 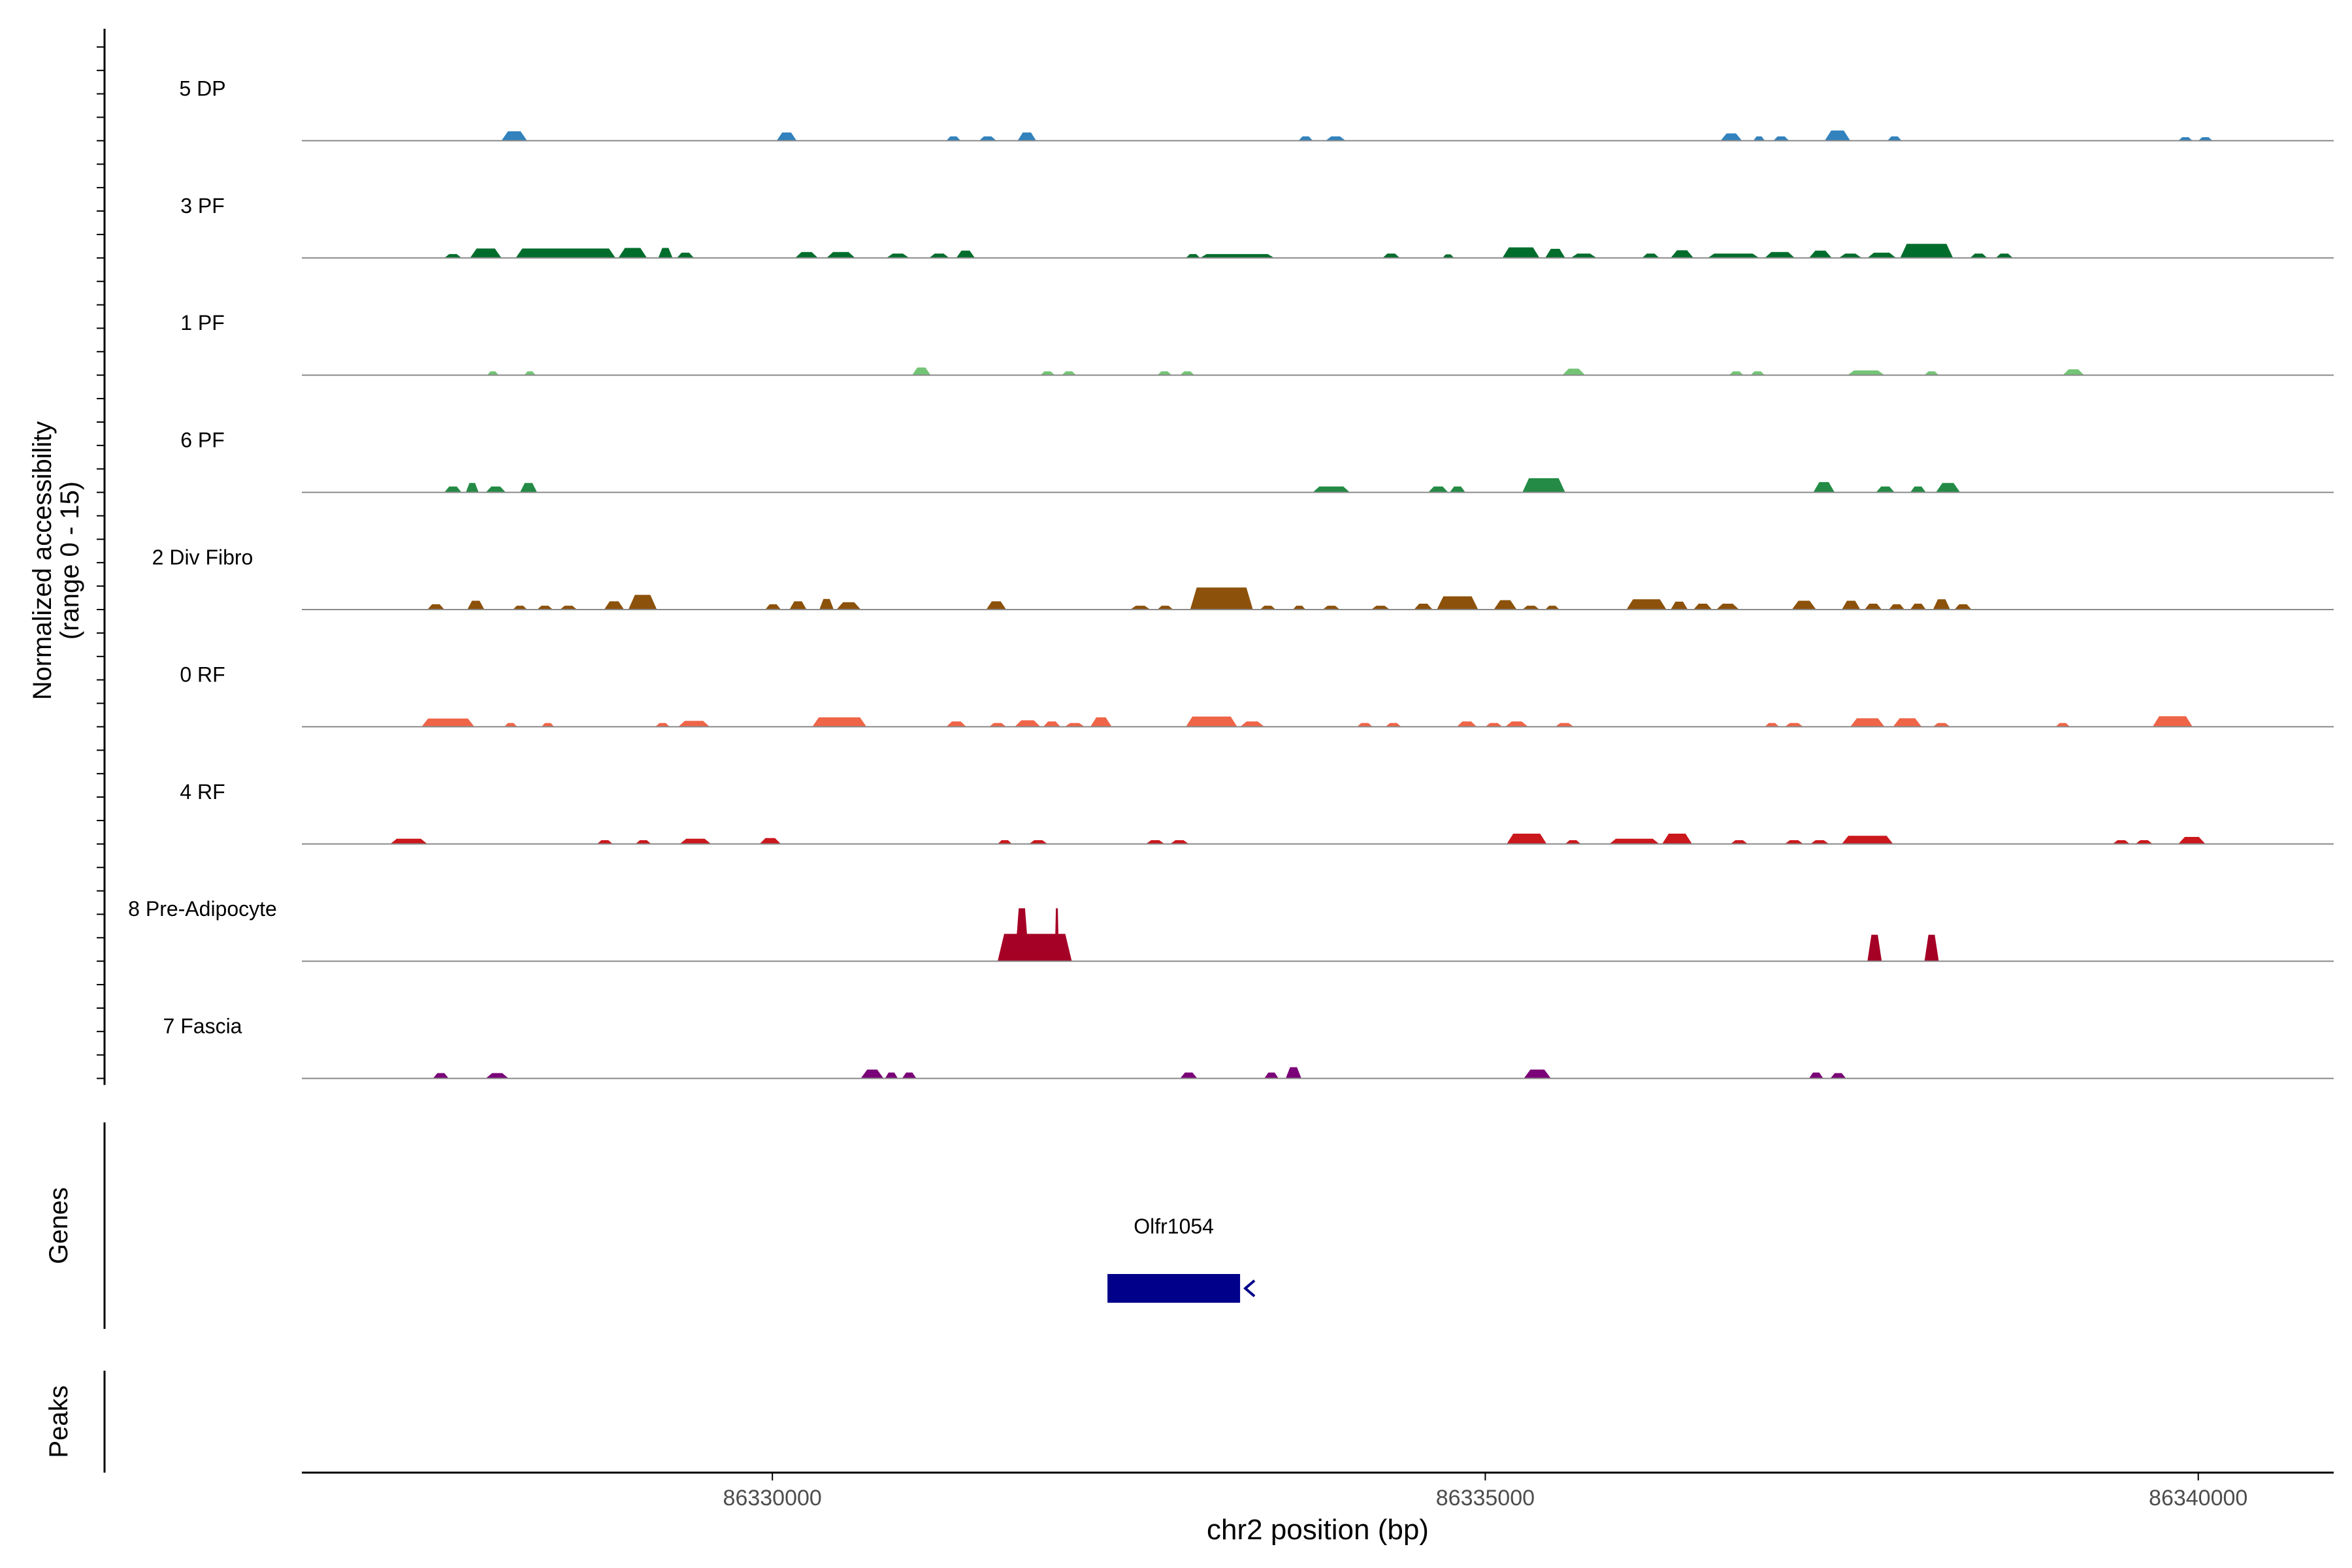 What do you see at coordinates (1174, 1226) in the screenshot?
I see `gene-name: Olfr1054` at bounding box center [1174, 1226].